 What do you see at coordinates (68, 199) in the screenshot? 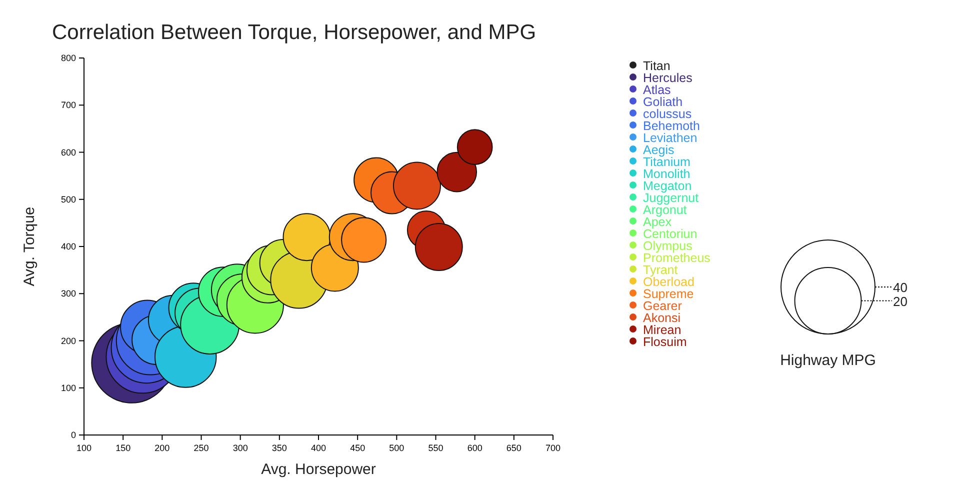
I see `y-tick-label: 500` at bounding box center [68, 199].